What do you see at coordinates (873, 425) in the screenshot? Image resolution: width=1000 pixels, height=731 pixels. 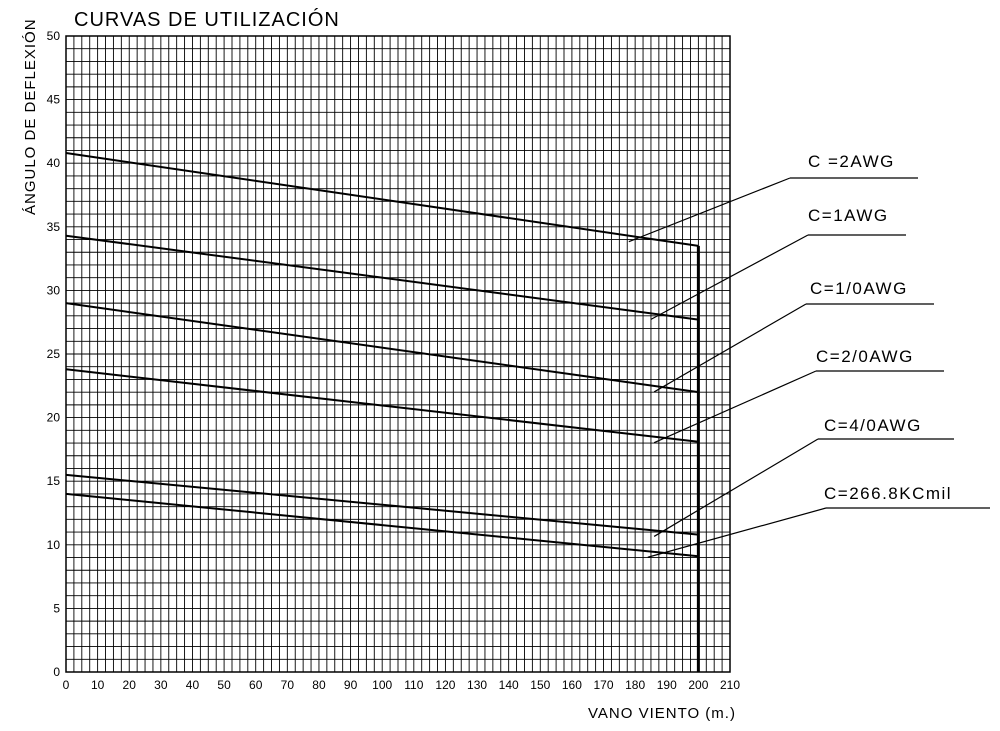 I see `legend-label-5: C=4/0AWG` at bounding box center [873, 425].